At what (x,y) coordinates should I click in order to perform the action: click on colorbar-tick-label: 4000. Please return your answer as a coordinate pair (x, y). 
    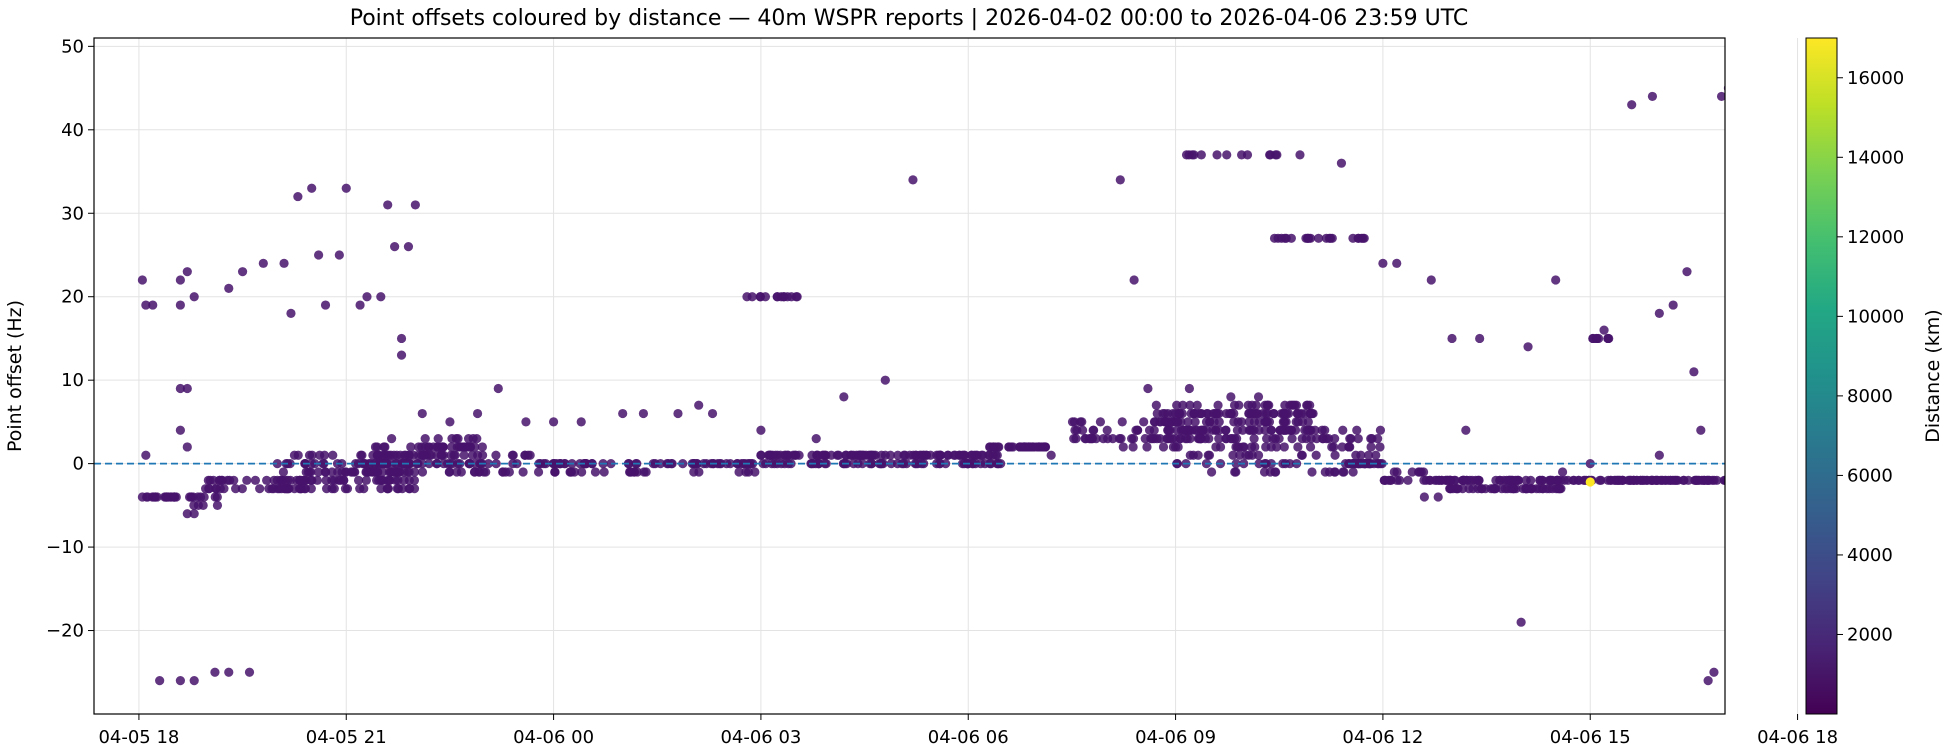
    Looking at the image, I should click on (1870, 555).